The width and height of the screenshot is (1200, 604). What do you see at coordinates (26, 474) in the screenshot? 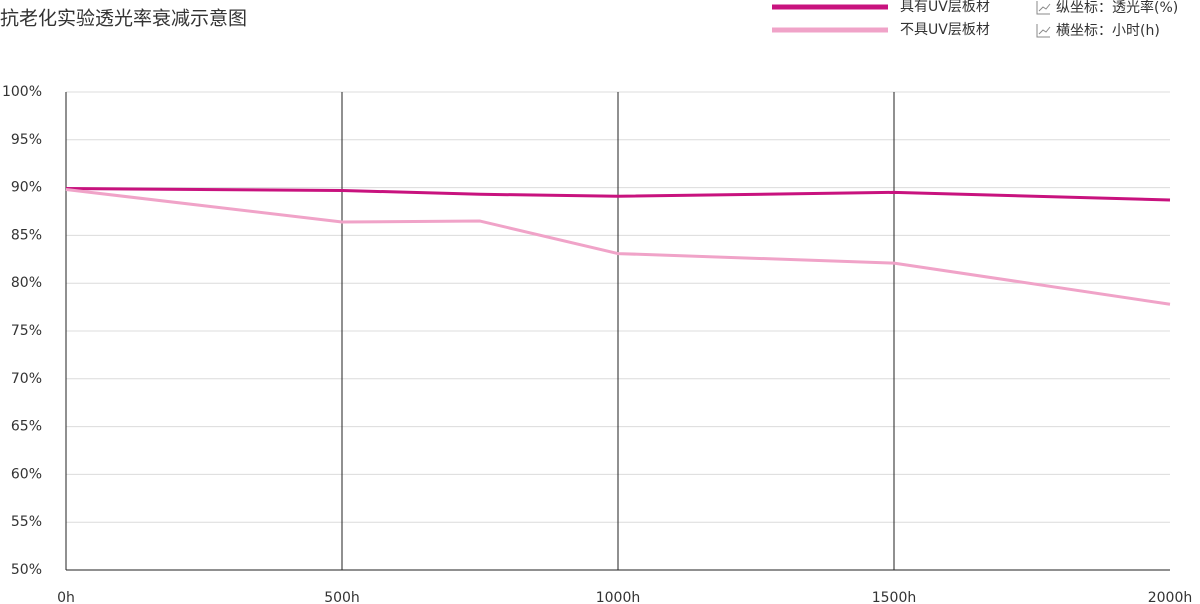
I see `y-tick-label: 60%` at bounding box center [26, 474].